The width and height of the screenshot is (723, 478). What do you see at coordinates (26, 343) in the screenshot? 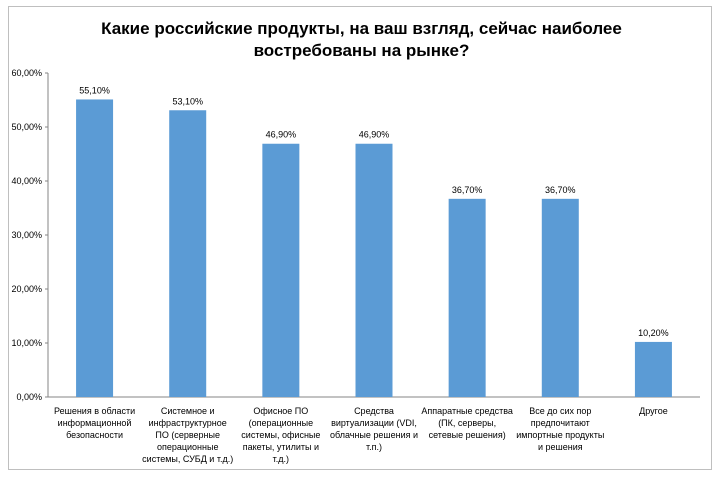
I see `y-tick-label: 10,00%` at bounding box center [26, 343].